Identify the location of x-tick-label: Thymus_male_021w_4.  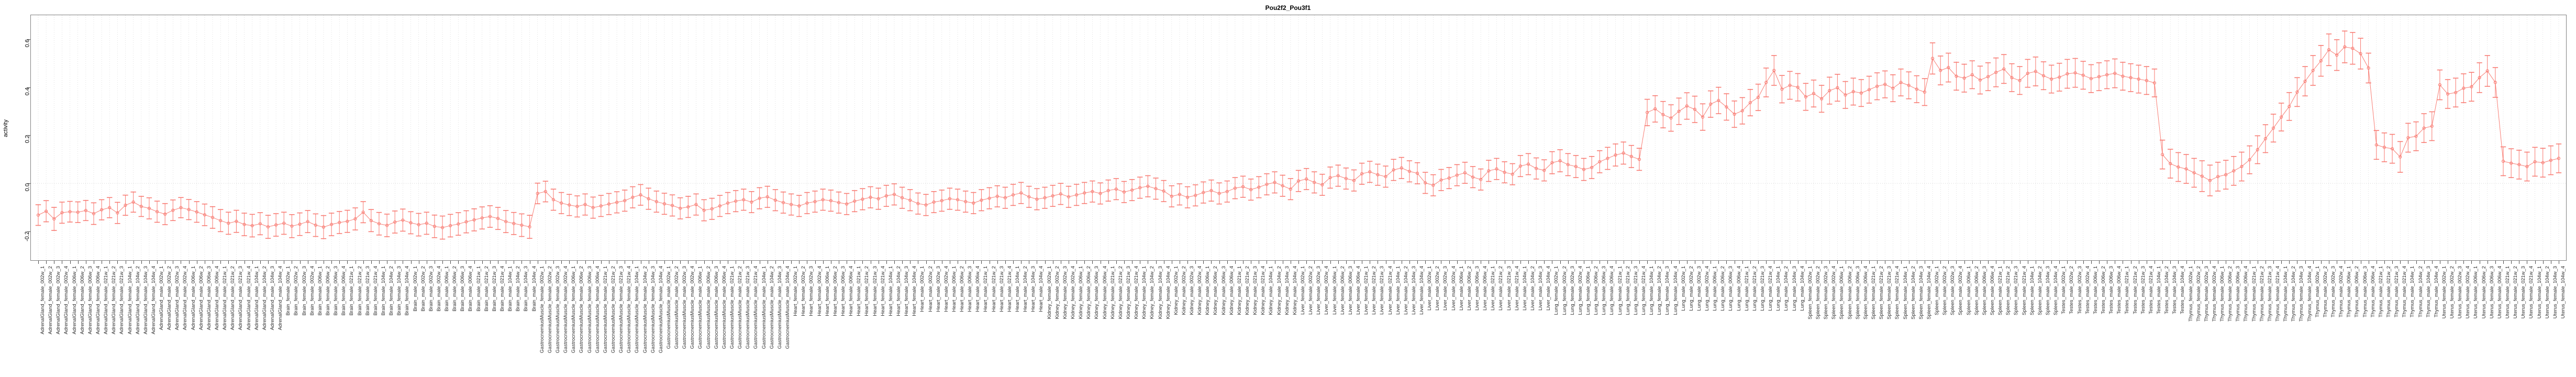
(2405, 292).